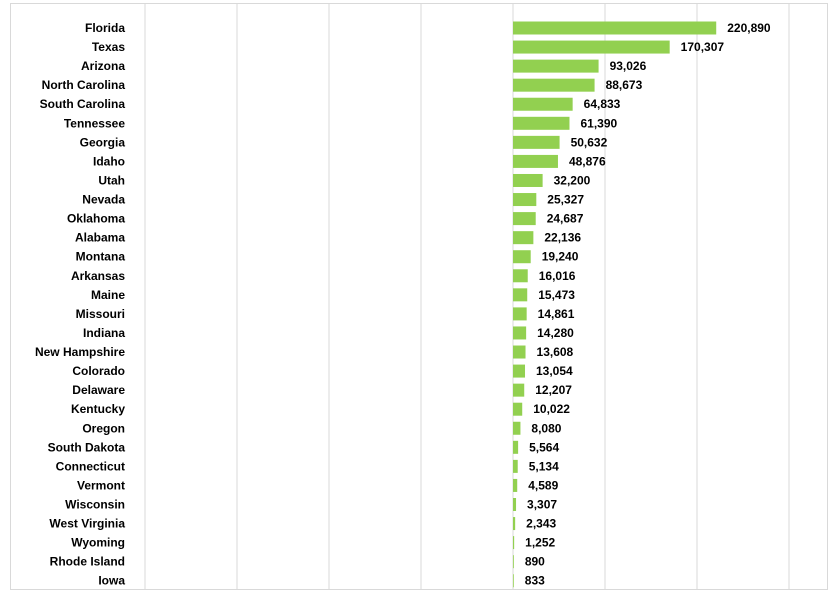 The image size is (833, 591). What do you see at coordinates (523, 238) in the screenshot?
I see `bar-alabama` at bounding box center [523, 238].